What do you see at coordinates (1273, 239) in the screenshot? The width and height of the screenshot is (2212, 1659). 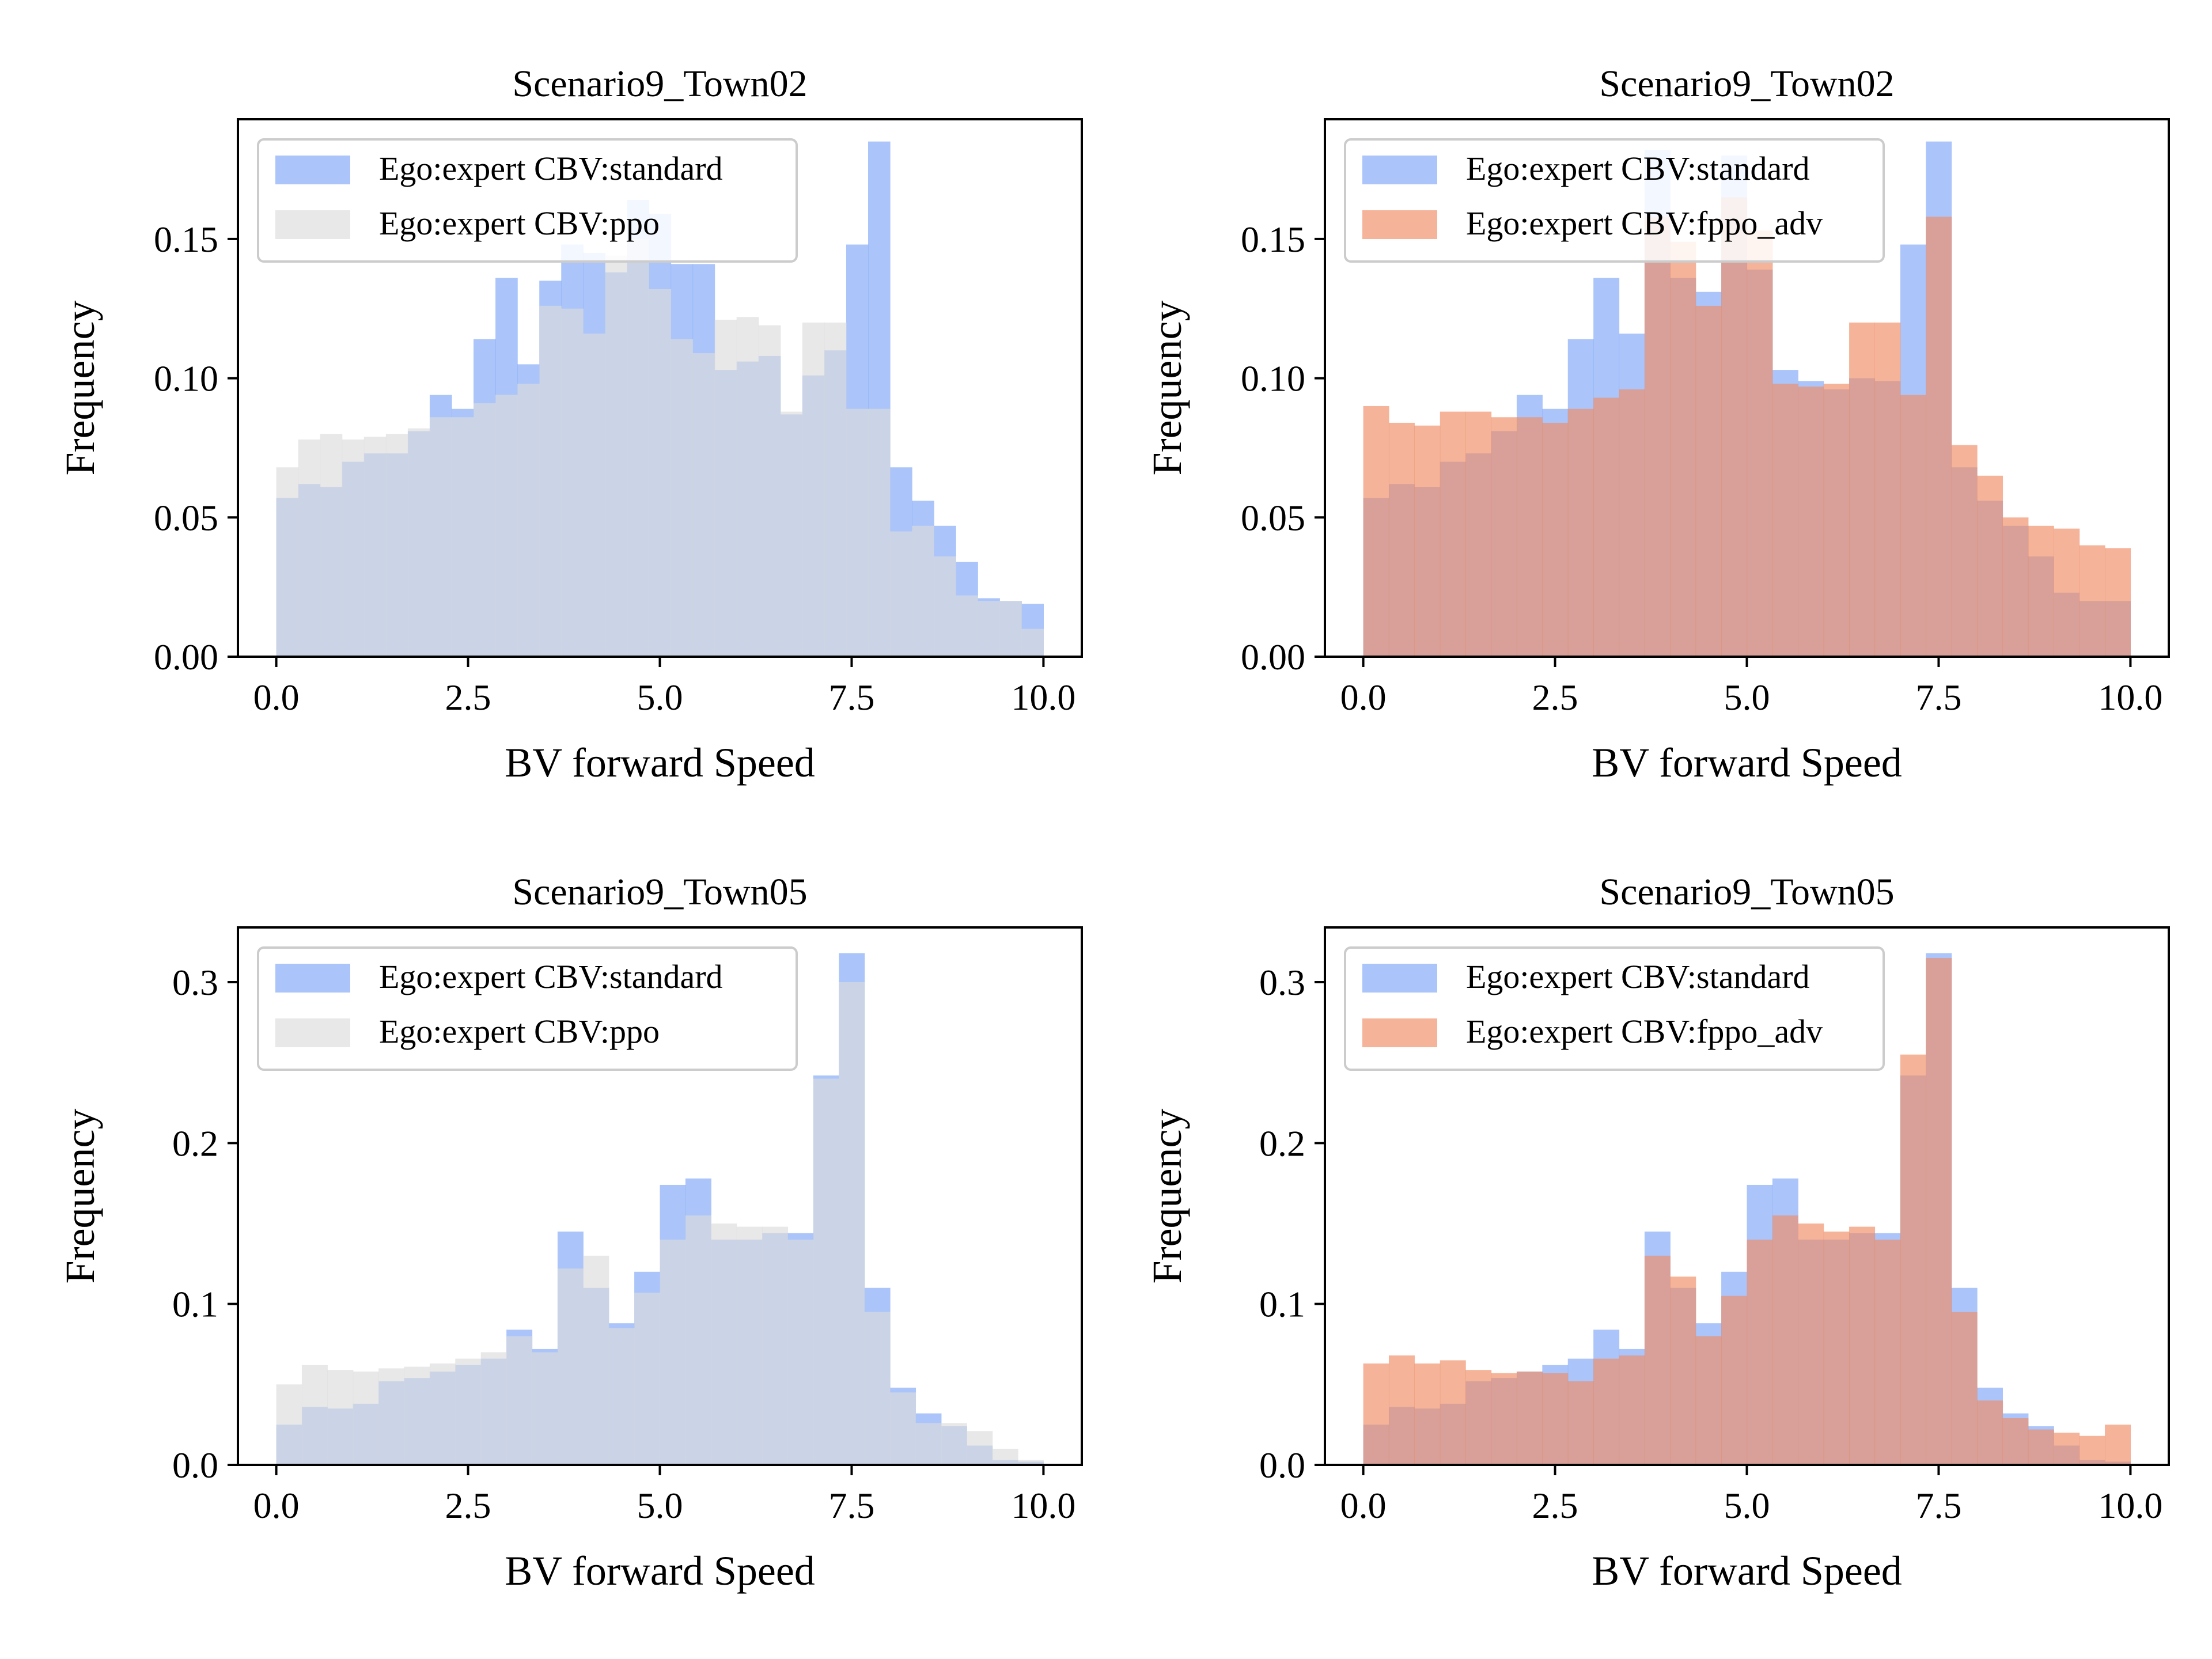 I see `y-tick-label: 0.15` at bounding box center [1273, 239].